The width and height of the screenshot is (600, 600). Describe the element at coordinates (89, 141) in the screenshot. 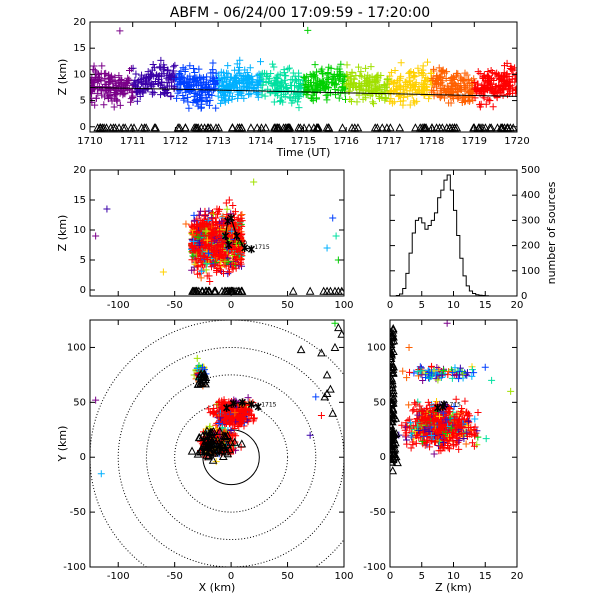

I see `time-height-xtick-label: 1710` at that location.